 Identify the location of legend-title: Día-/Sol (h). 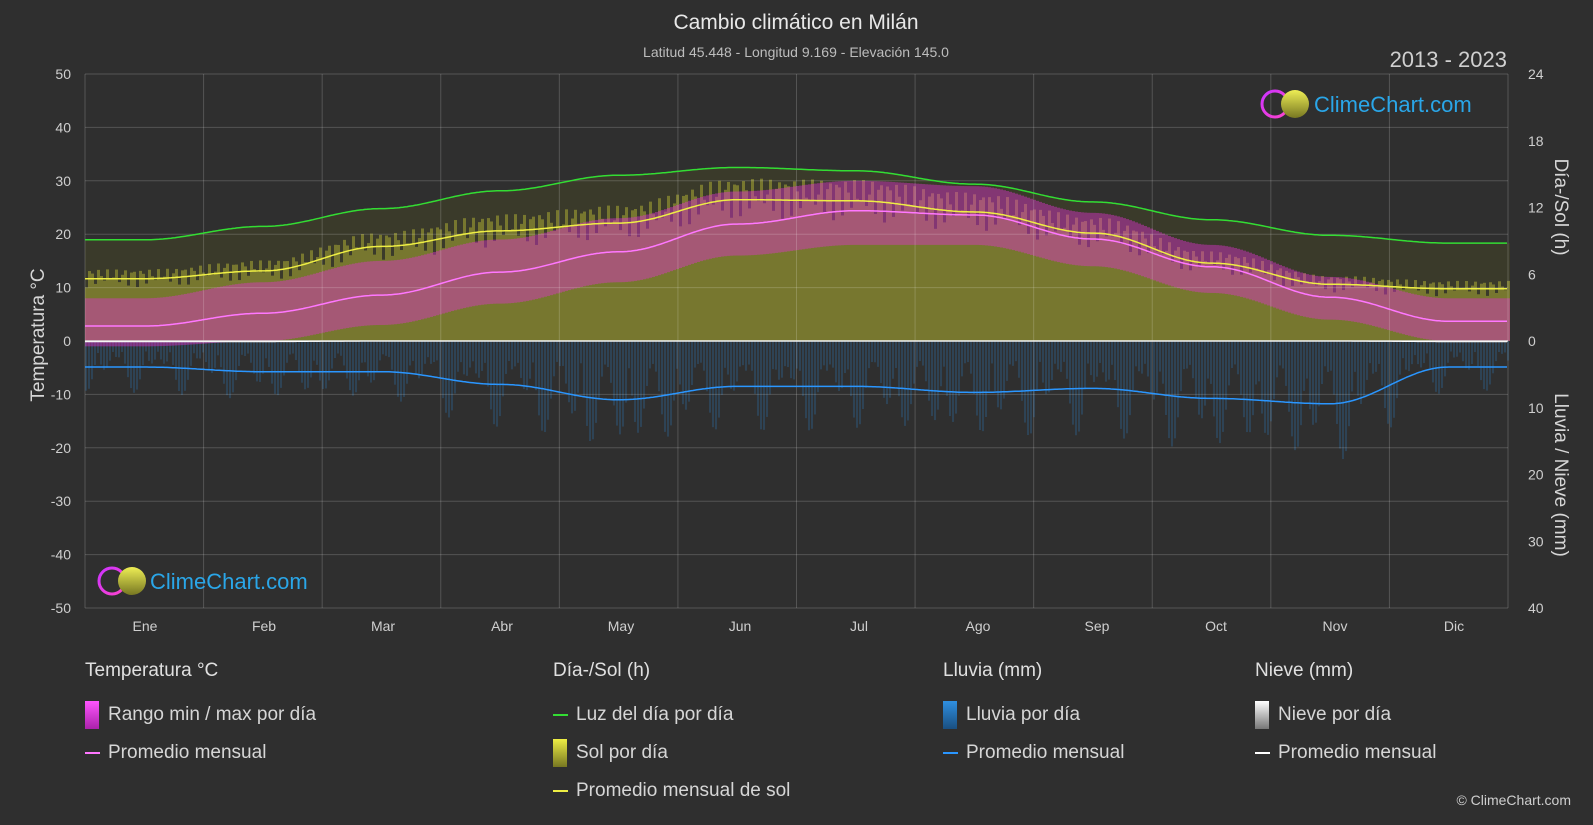
(602, 670).